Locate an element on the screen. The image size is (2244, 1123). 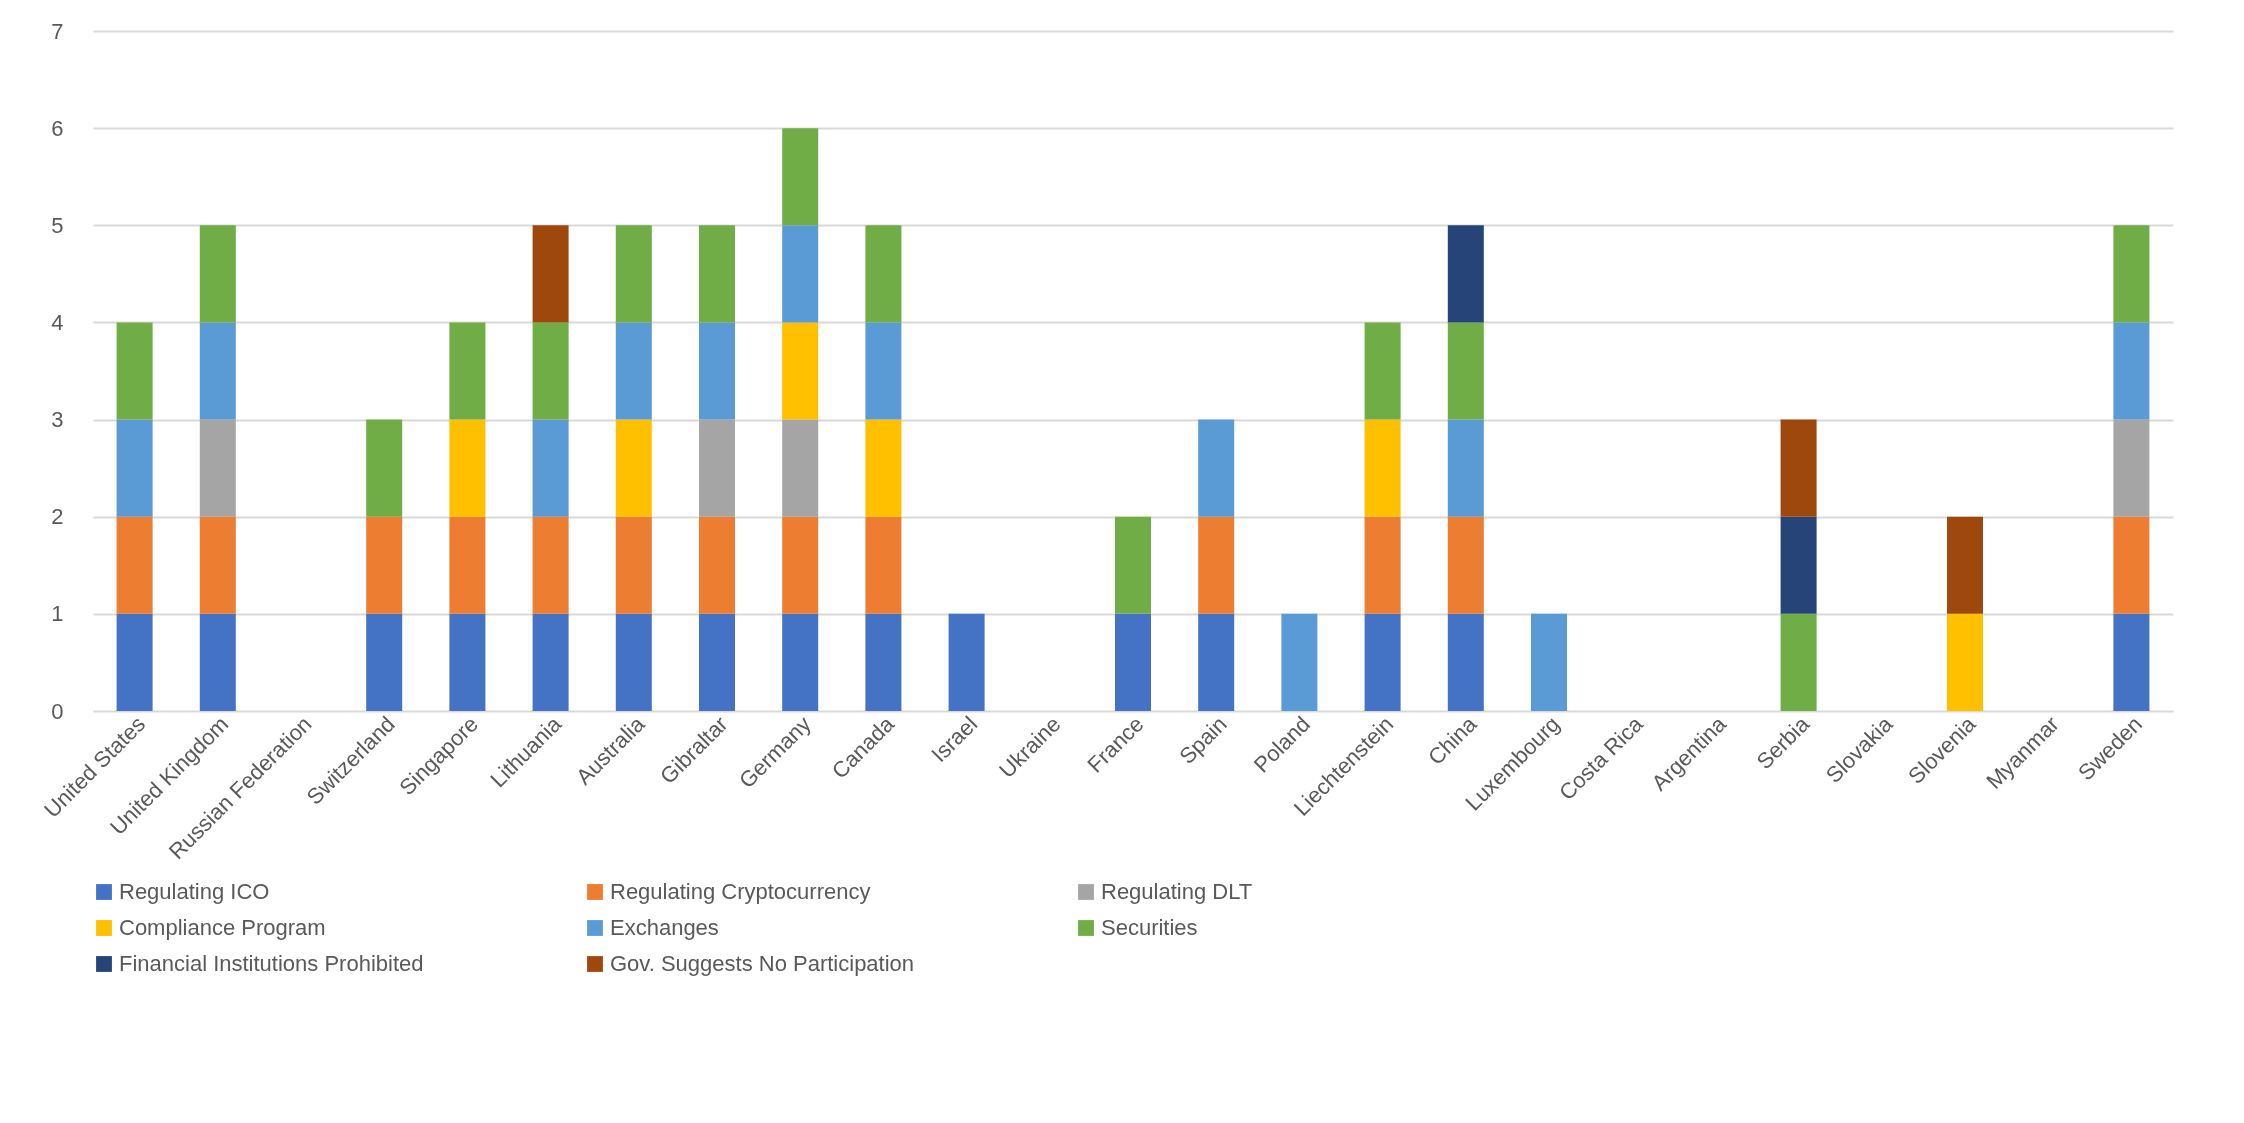
legend-label: Securities is located at coordinates (1149, 927).